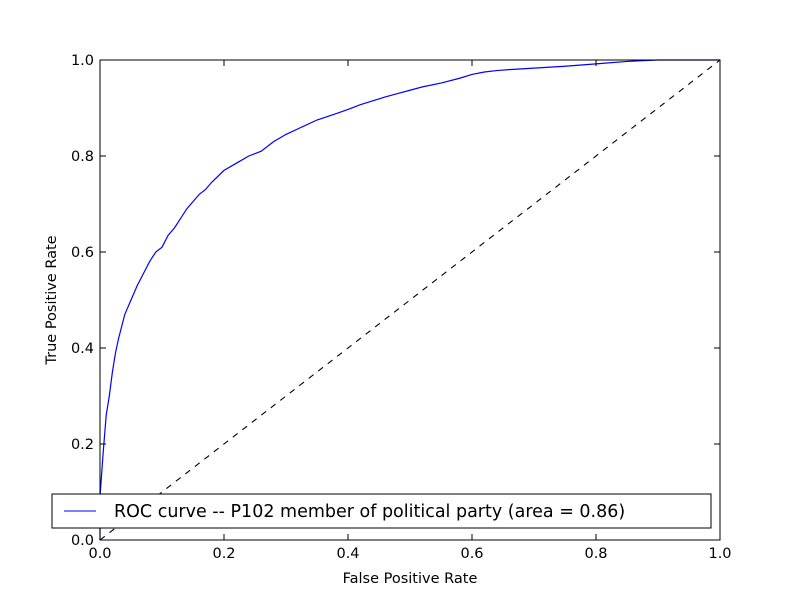 The width and height of the screenshot is (800, 600). What do you see at coordinates (82, 253) in the screenshot?
I see `y-tick-label: 0.6` at bounding box center [82, 253].